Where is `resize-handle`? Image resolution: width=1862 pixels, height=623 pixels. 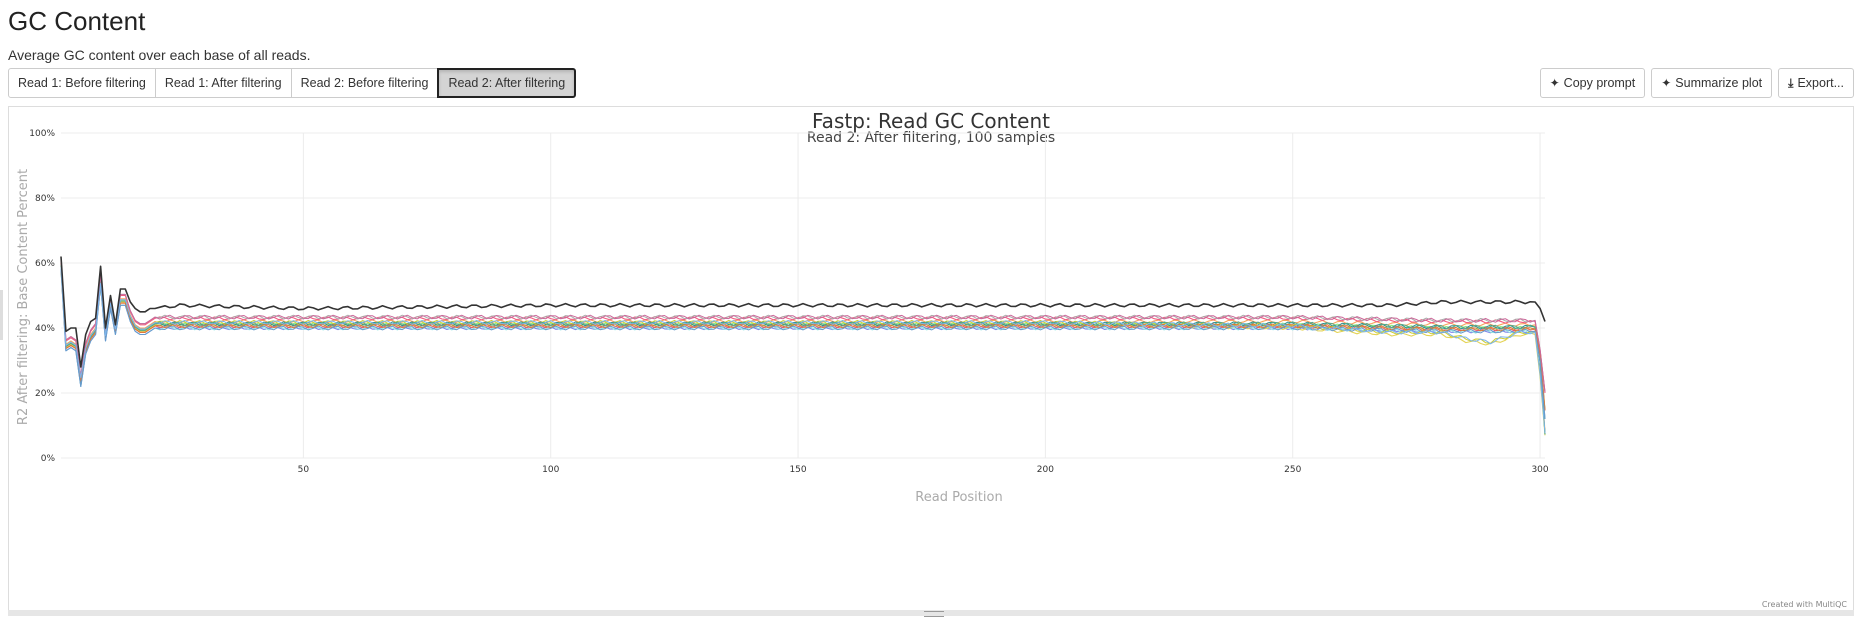 resize-handle is located at coordinates (931, 613).